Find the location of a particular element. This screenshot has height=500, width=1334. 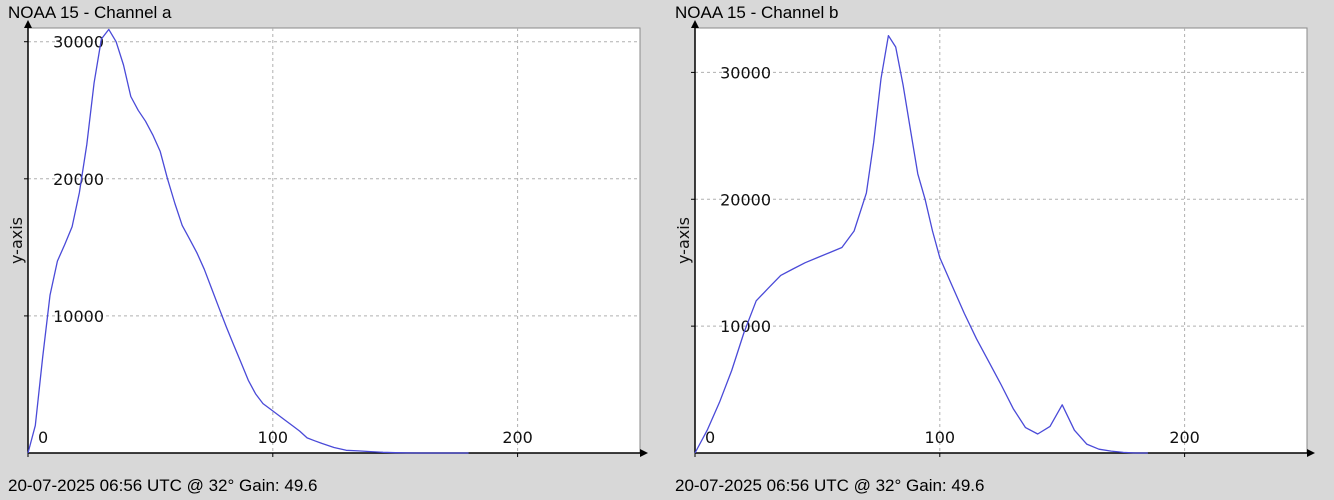

chart-title: NOAA 15 - Channel b is located at coordinates (757, 12).